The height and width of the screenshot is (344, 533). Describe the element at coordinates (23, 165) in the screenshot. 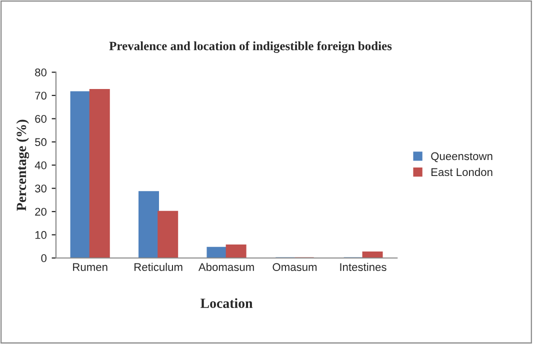

I see `y-axis-title: Percentage (%)` at that location.